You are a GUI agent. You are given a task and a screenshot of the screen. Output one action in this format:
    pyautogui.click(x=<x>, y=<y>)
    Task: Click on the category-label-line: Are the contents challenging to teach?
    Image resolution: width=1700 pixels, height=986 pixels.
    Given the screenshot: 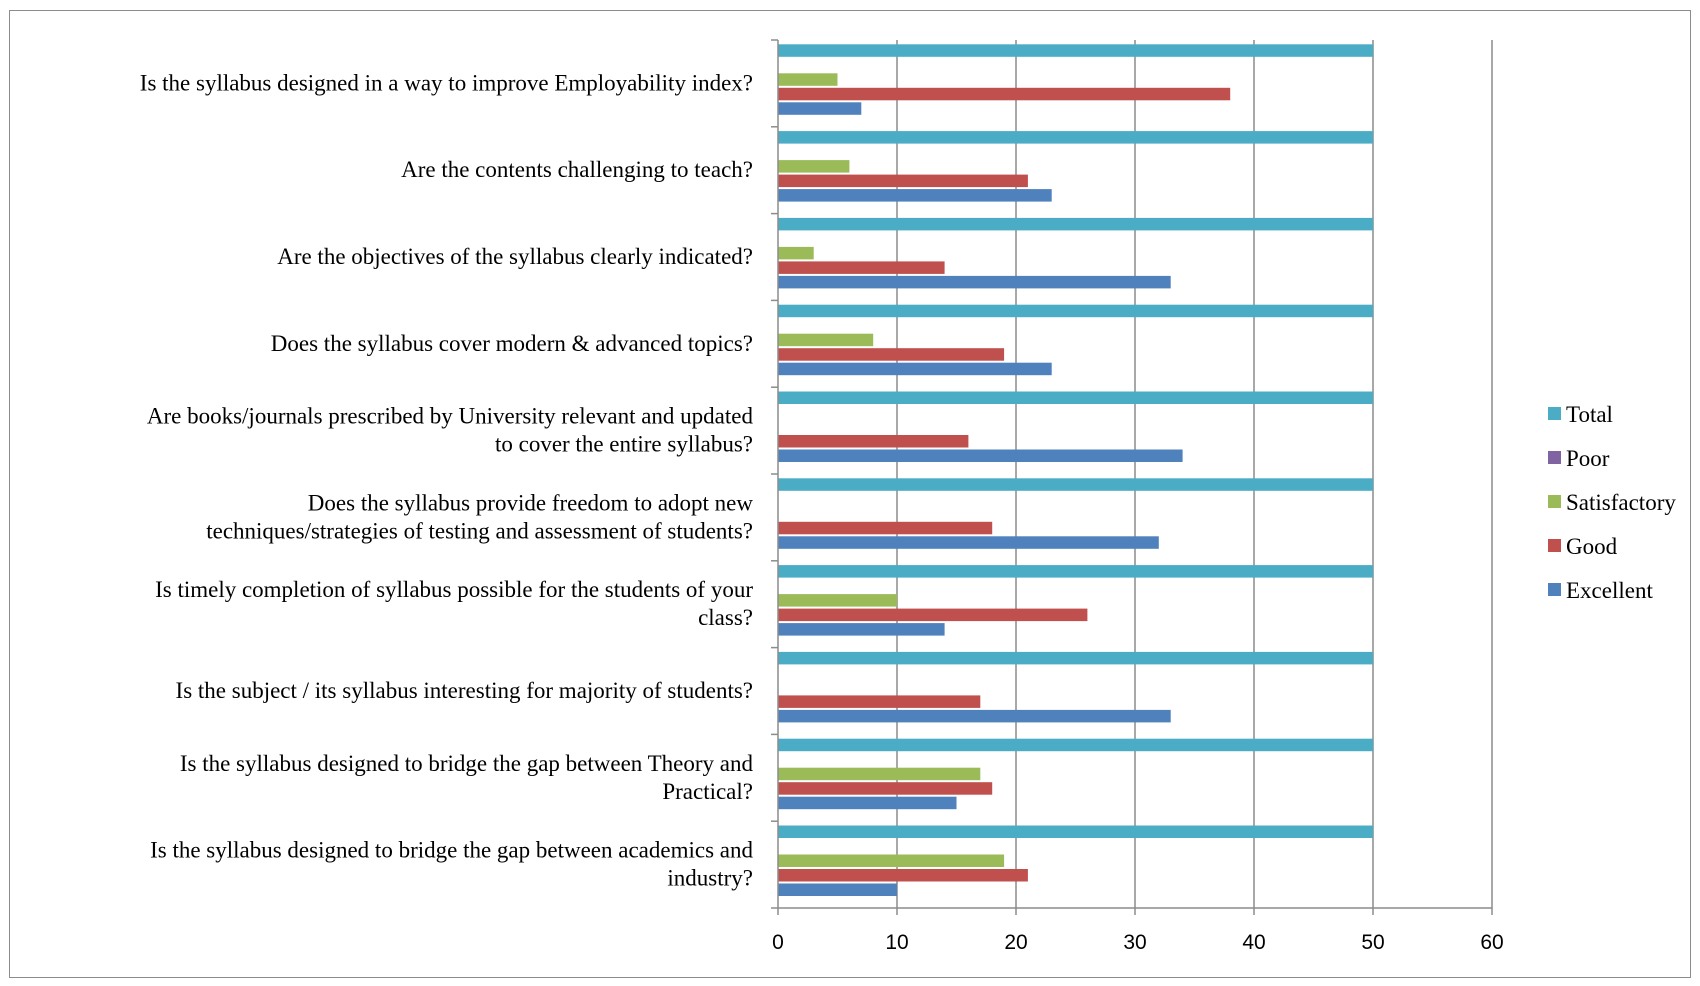 What is the action you would take?
    pyautogui.click(x=577, y=169)
    